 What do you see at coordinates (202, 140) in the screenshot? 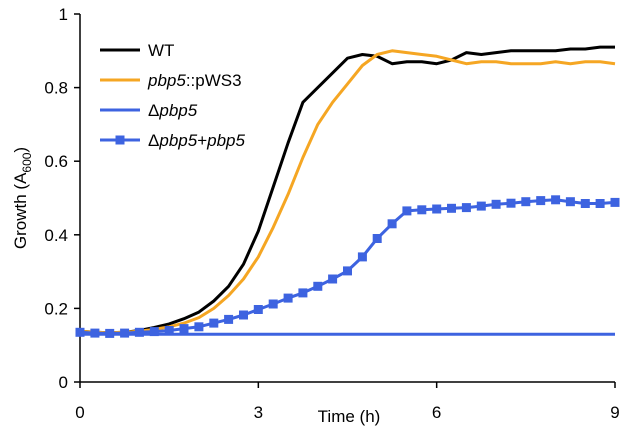
I see `legend-label-part: +` at bounding box center [202, 140].